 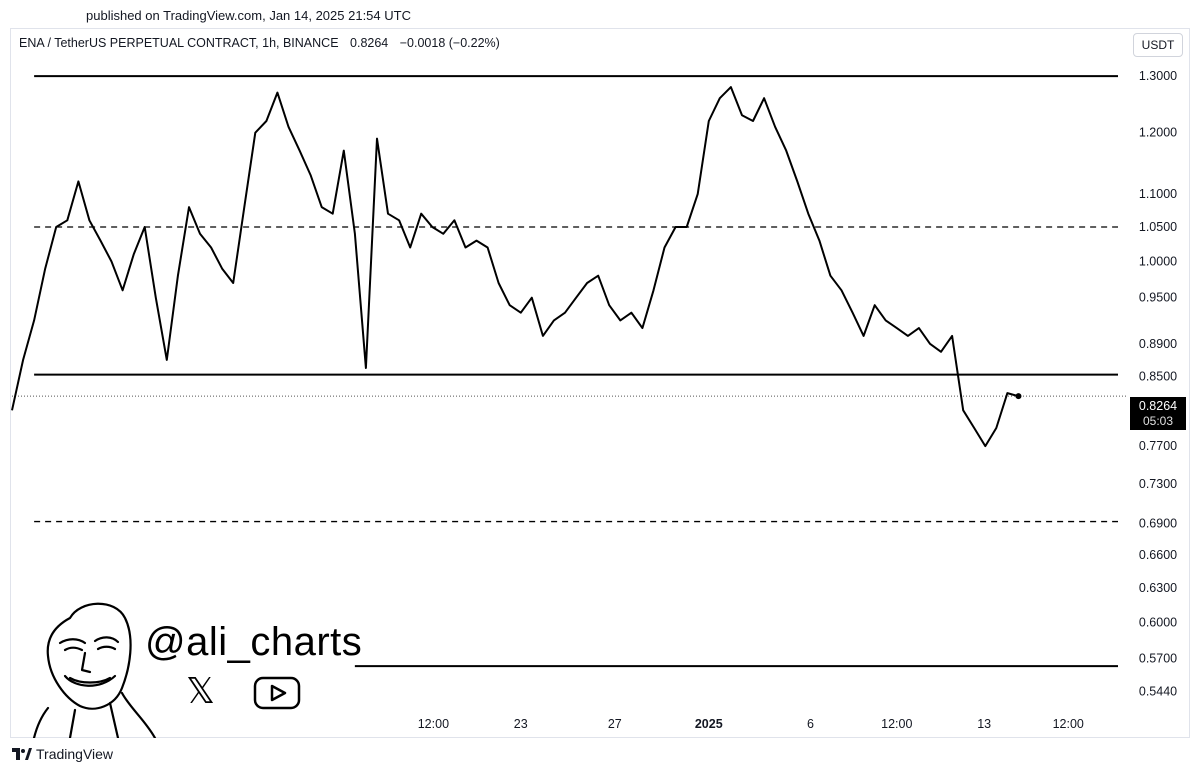 I want to click on author-handle: @ali_charts, so click(x=254, y=642).